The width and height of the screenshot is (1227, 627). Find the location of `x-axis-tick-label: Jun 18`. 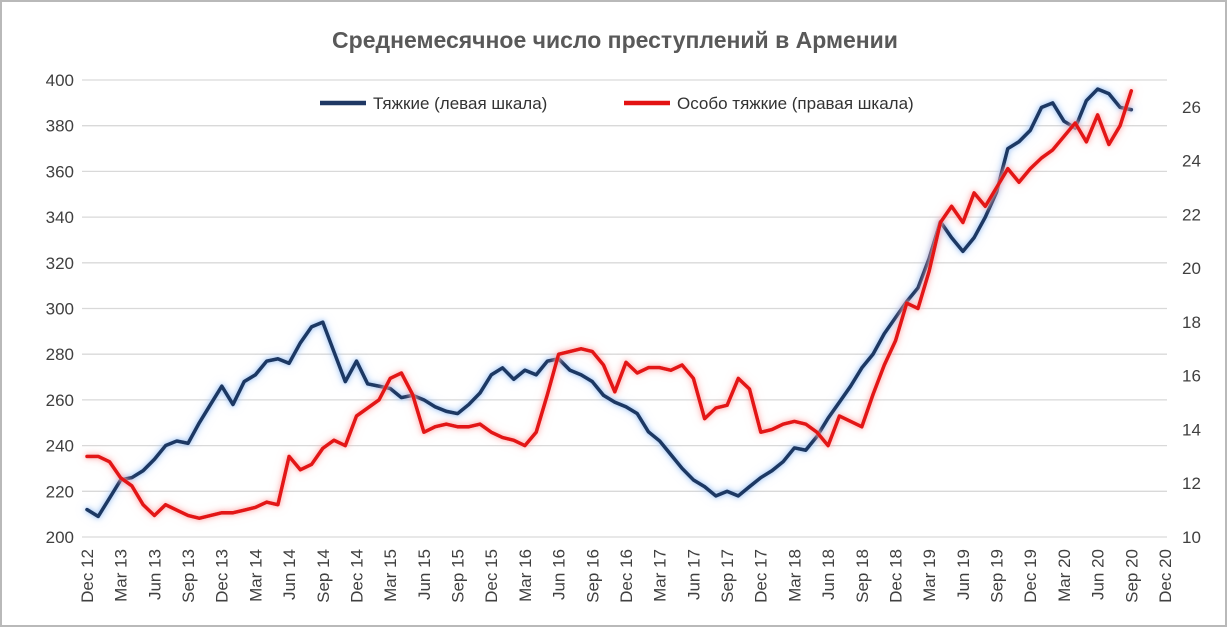

x-axis-tick-label: Jun 18 is located at coordinates (828, 574).